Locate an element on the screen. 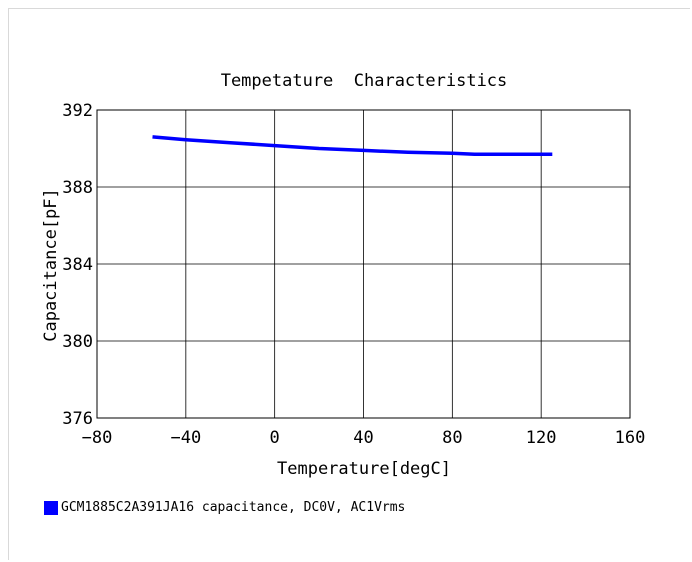 The width and height of the screenshot is (692, 562). x-axis-label: Temperature[degC] is located at coordinates (364, 469).